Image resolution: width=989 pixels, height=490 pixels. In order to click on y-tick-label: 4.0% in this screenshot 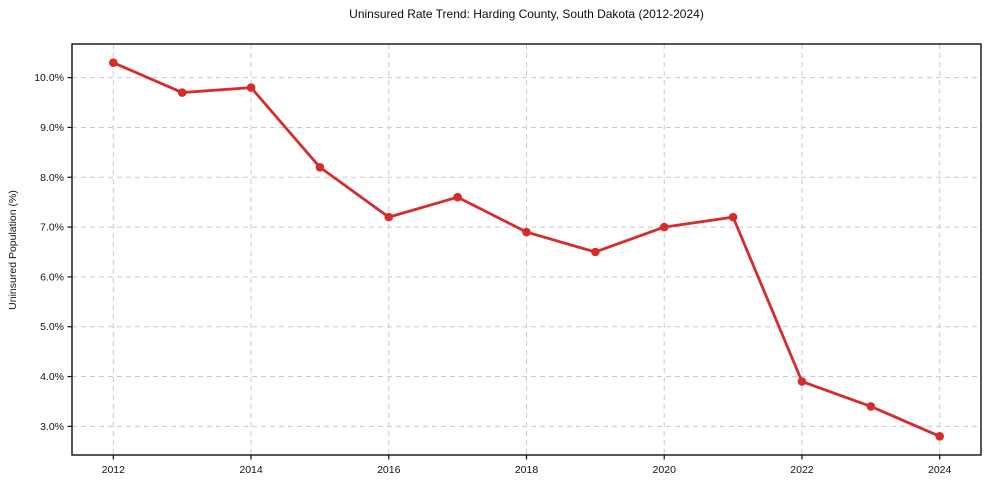, I will do `click(52, 377)`.